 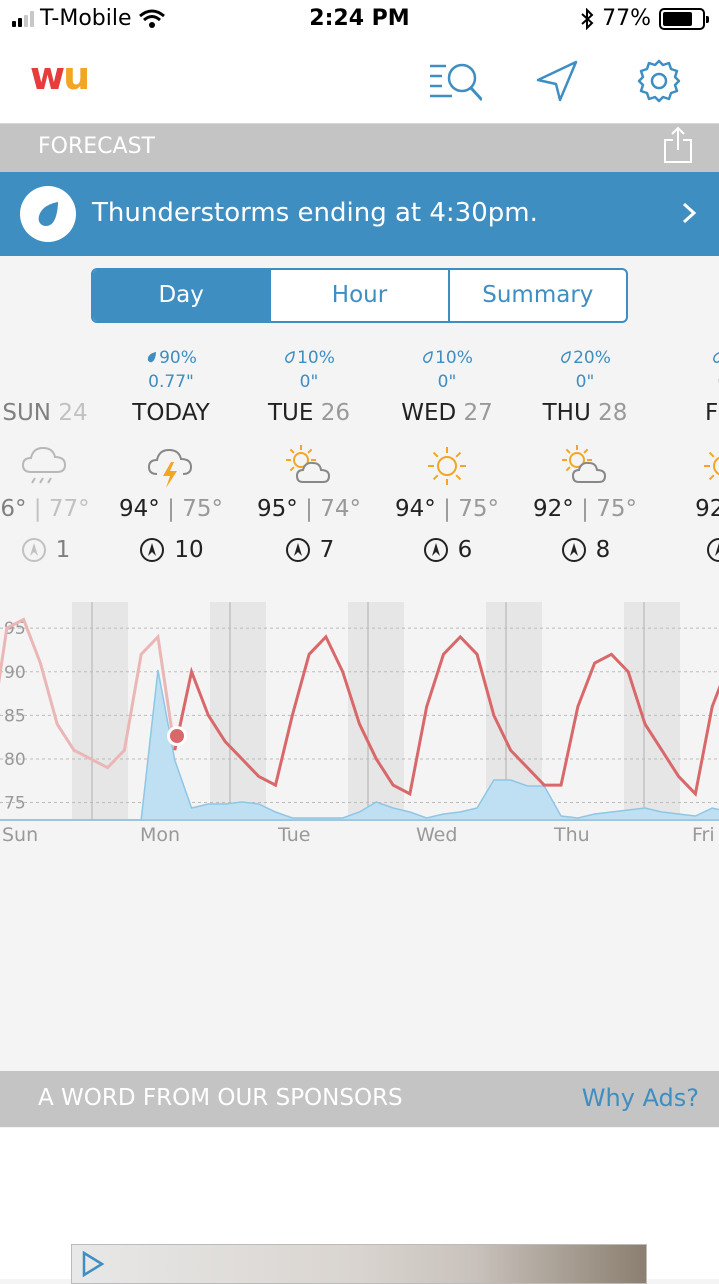 What do you see at coordinates (15, 629) in the screenshot?
I see `y-tick-label: 95` at bounding box center [15, 629].